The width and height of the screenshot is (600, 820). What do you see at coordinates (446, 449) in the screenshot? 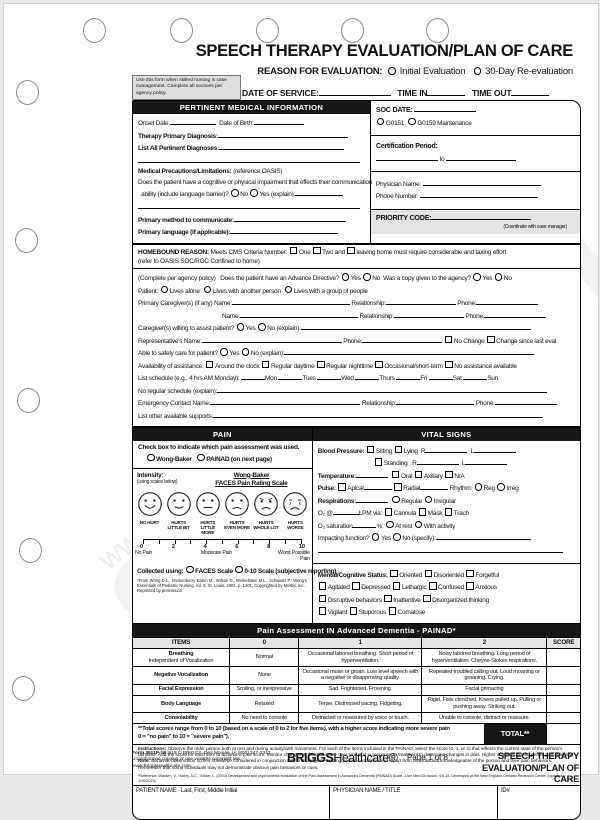
I see `bp-r-field` at bounding box center [446, 449].